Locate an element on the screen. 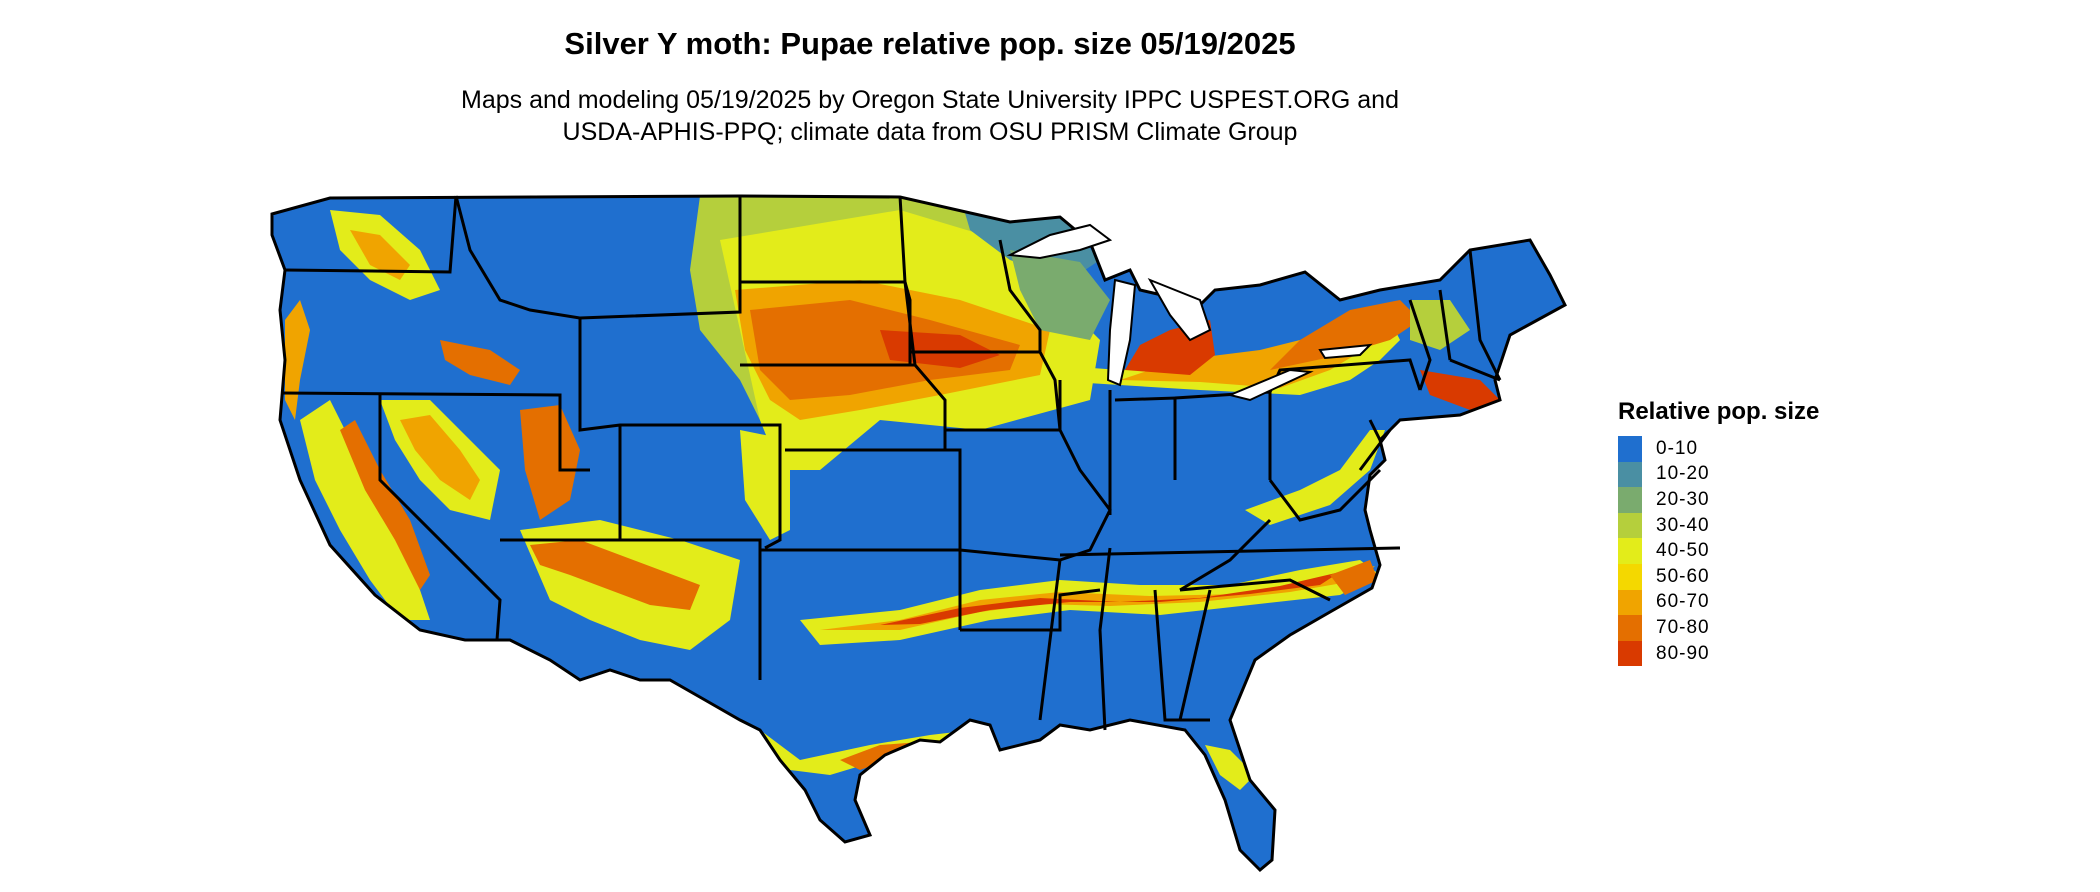 The width and height of the screenshot is (2100, 892). legend-item-0: 0-10 is located at coordinates (1718, 449).